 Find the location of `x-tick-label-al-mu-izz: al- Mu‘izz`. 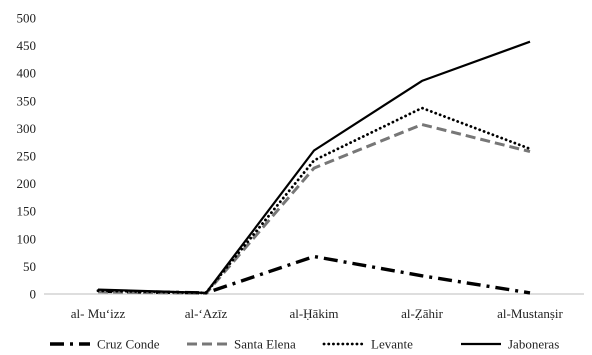

x-tick-label-al-mu-izz: al- Mu‘izz is located at coordinates (98, 313).